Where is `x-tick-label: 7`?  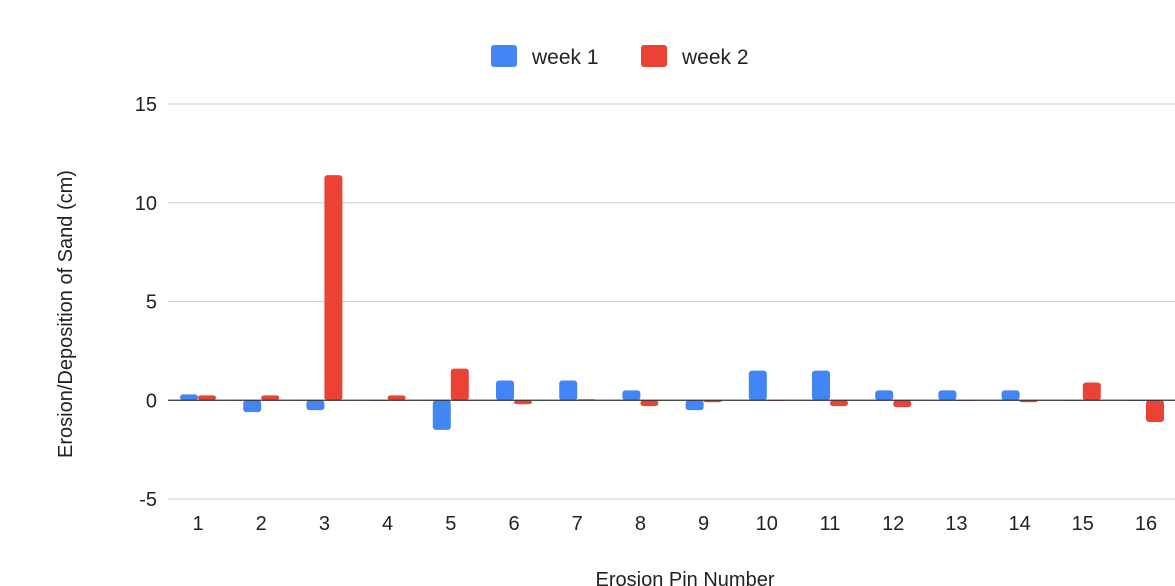 x-tick-label: 7 is located at coordinates (577, 524).